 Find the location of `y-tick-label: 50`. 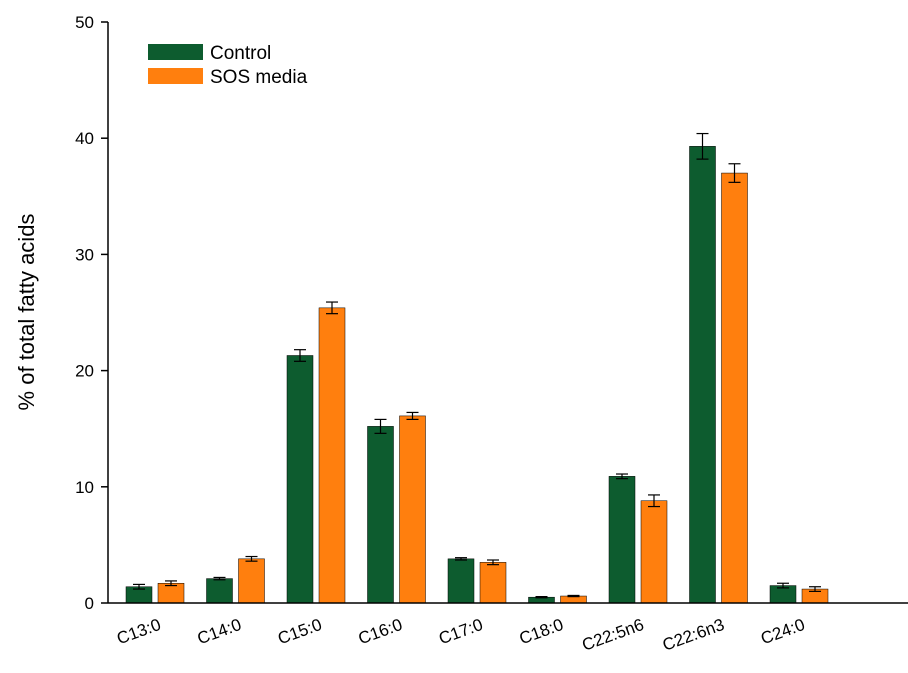

y-tick-label: 50 is located at coordinates (84, 22).